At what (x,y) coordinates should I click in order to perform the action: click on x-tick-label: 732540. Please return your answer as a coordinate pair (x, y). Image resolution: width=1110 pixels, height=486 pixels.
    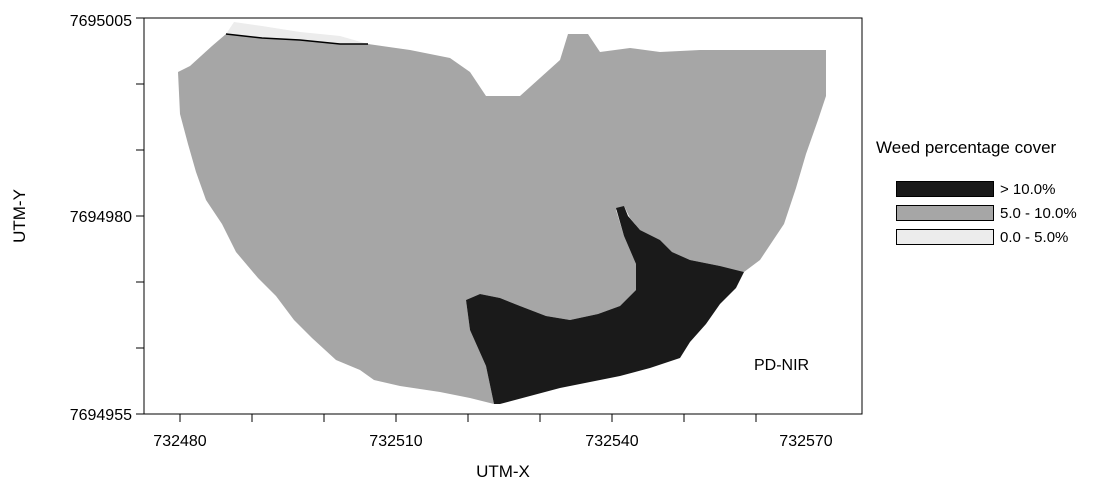
    Looking at the image, I should click on (611, 441).